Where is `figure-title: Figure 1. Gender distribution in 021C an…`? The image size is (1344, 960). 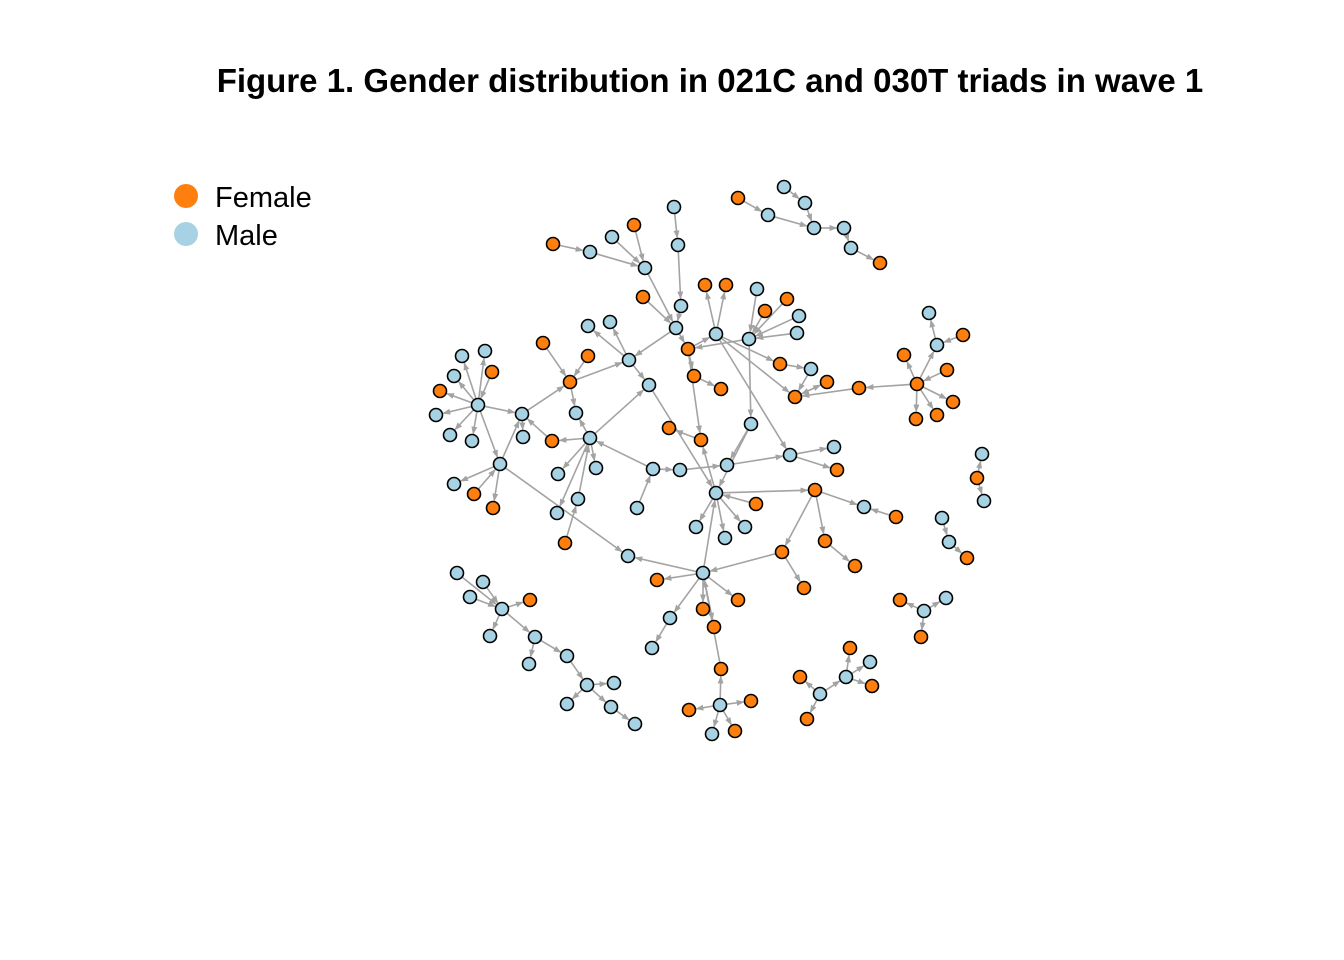
figure-title: Figure 1. Gender distribution in 021C an… is located at coordinates (710, 80).